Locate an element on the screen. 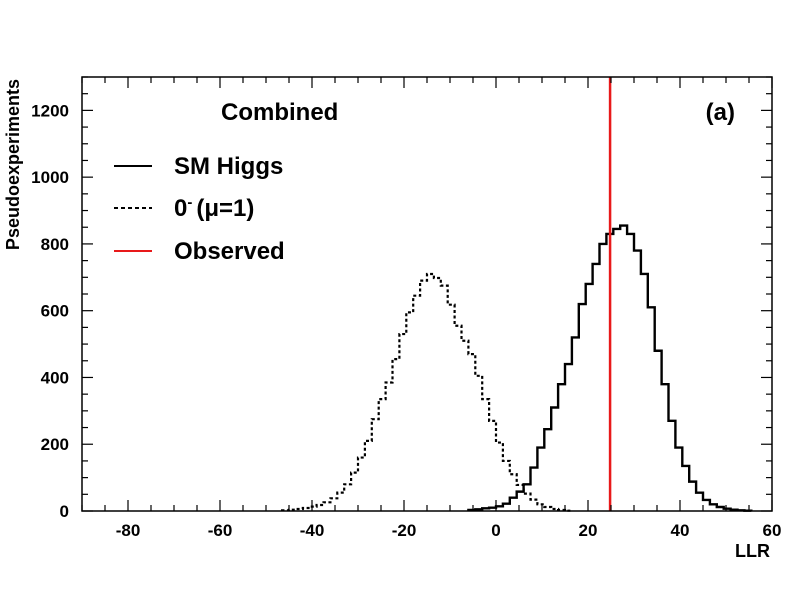 This screenshot has height=590, width=788. x-tick-label: -80 is located at coordinates (128, 530).